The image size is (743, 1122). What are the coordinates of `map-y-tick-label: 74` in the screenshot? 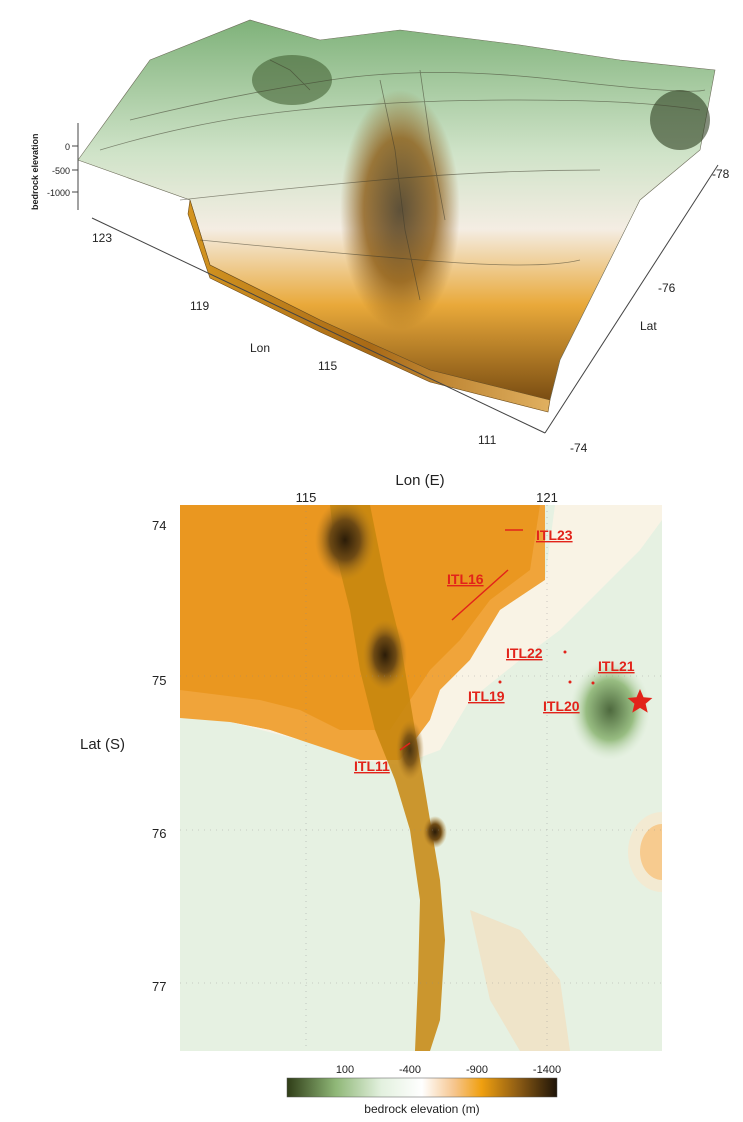 It's located at (159, 525).